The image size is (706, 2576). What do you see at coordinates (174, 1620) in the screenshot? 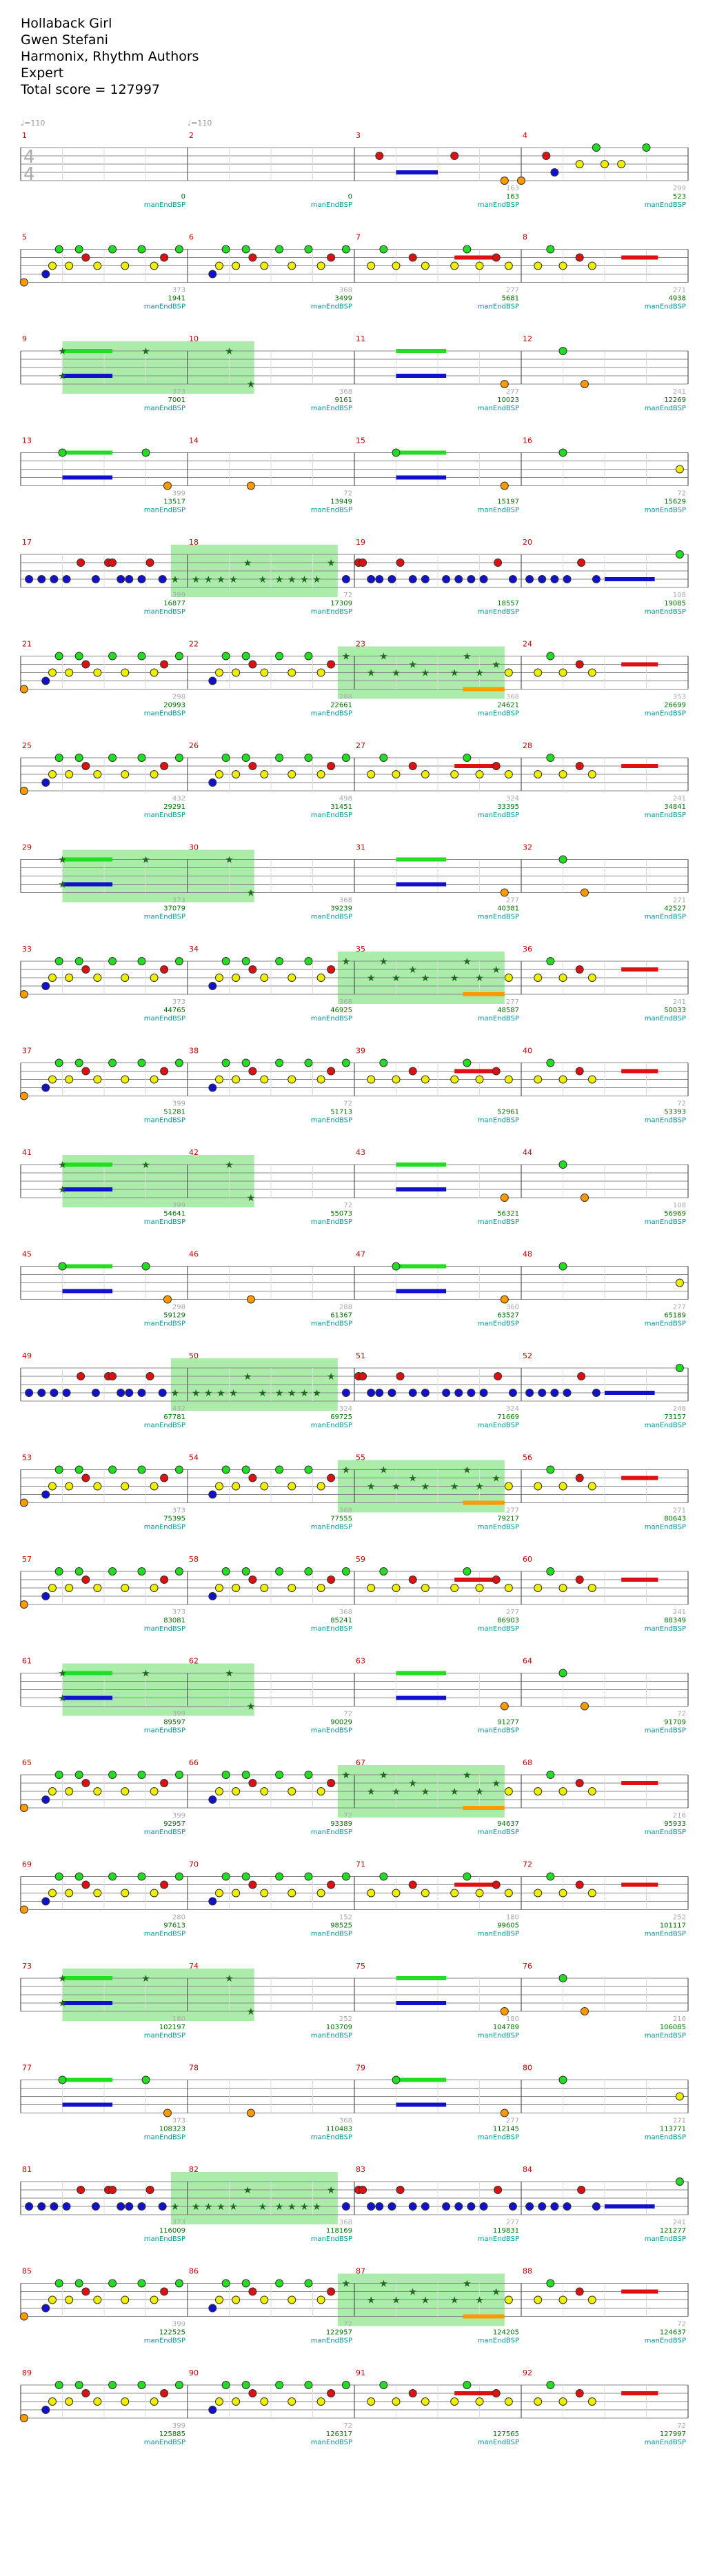
I see `measure-score: 83081` at bounding box center [174, 1620].